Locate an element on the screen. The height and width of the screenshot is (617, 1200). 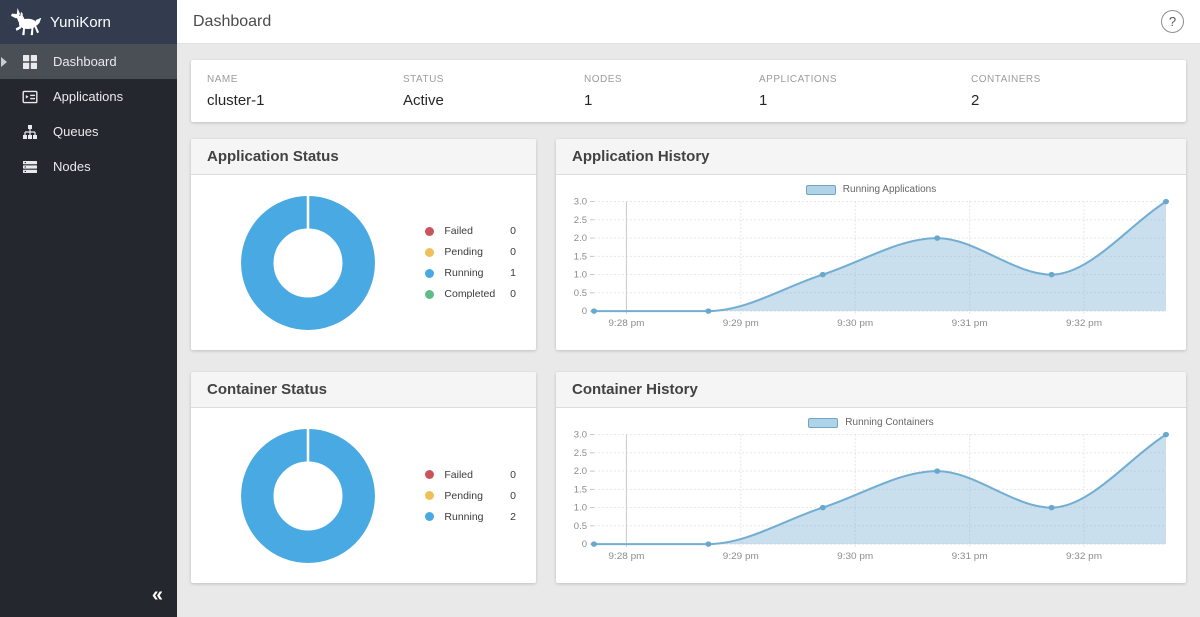
field-label: CONTAINERS is located at coordinates (1006, 79).